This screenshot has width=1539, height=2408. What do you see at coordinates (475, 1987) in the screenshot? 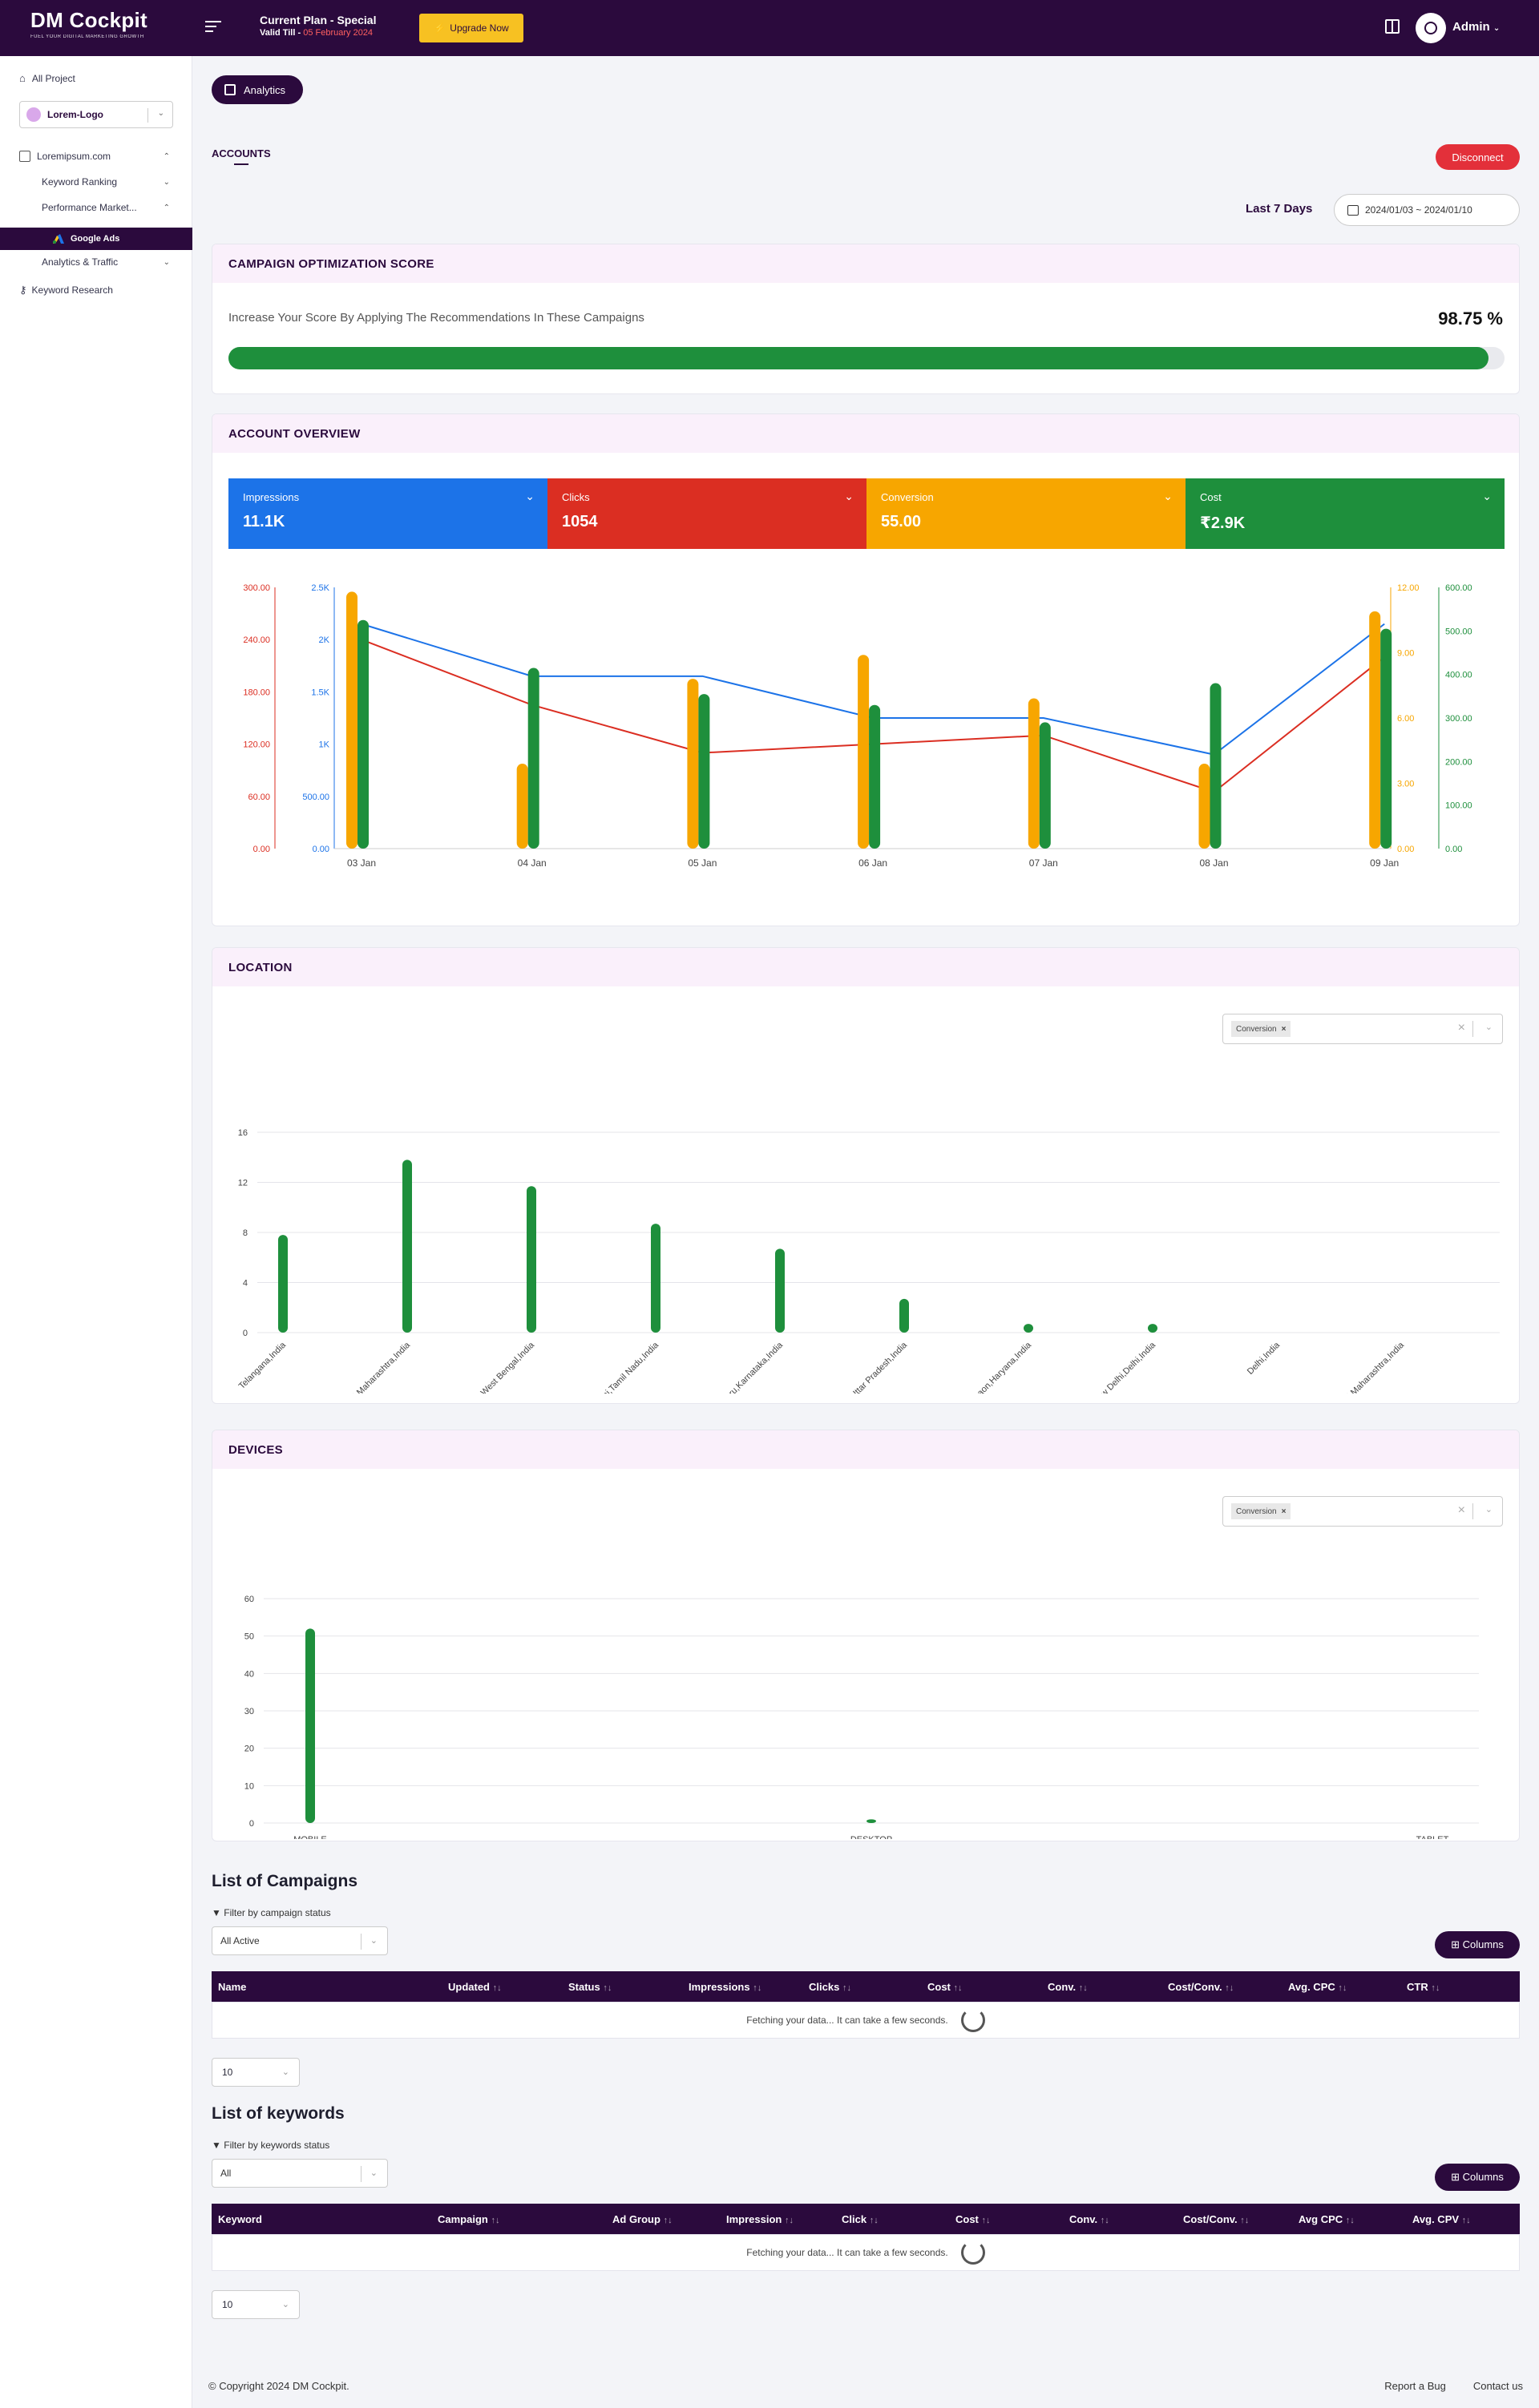
I see `col-updated: Updated ↑↓` at bounding box center [475, 1987].